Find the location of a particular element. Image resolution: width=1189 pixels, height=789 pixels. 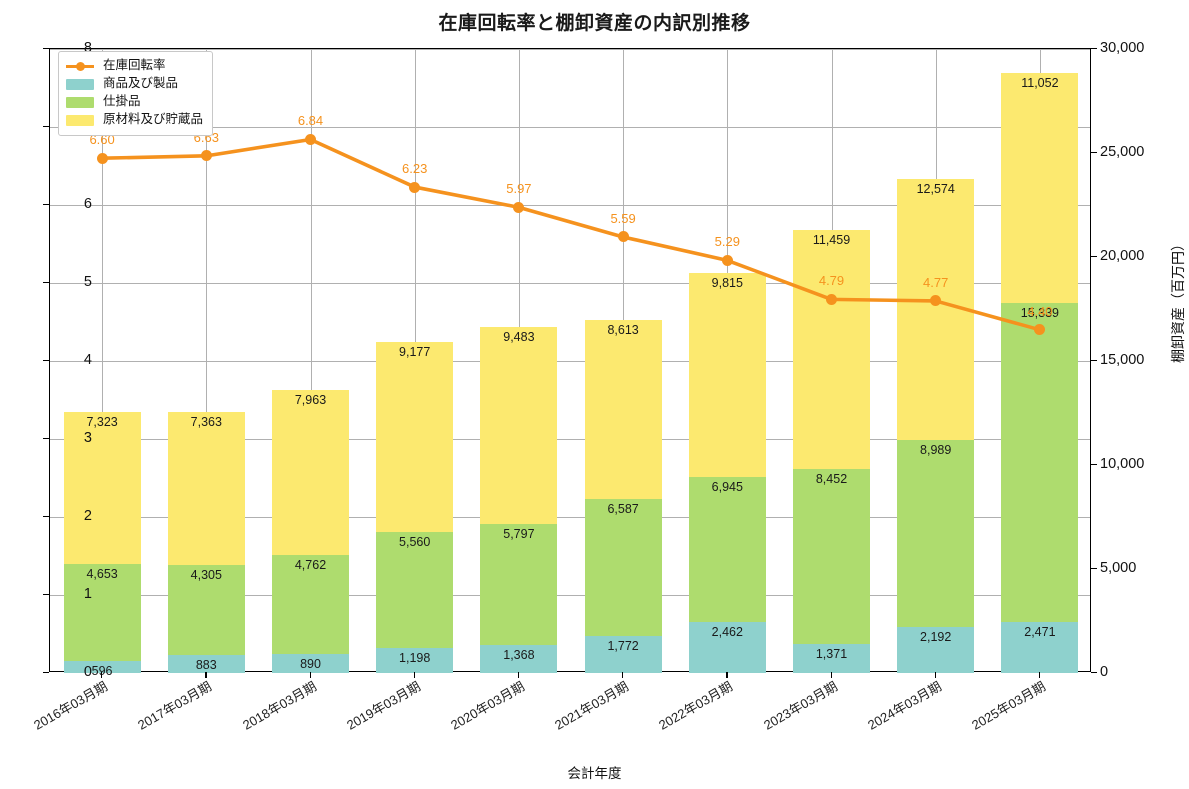

chart-legend: 在庫回転率 商品及び製品仕掛品 原材料及び貯蔵品 is located at coordinates (136, 93).